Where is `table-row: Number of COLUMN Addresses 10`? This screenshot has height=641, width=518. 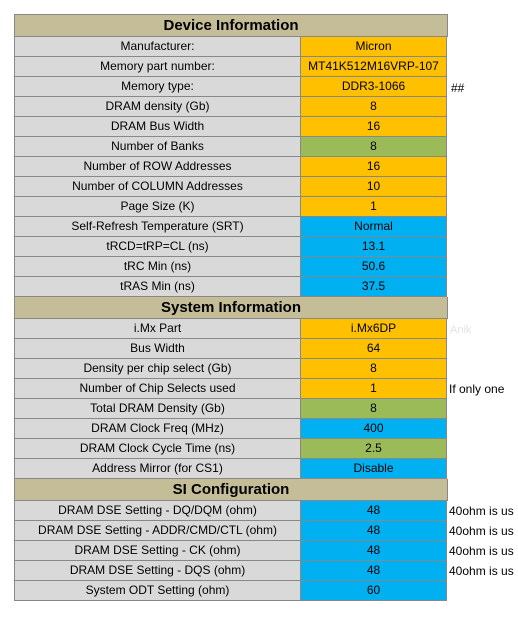
table-row: Number of COLUMN Addresses 10 is located at coordinates (231, 187).